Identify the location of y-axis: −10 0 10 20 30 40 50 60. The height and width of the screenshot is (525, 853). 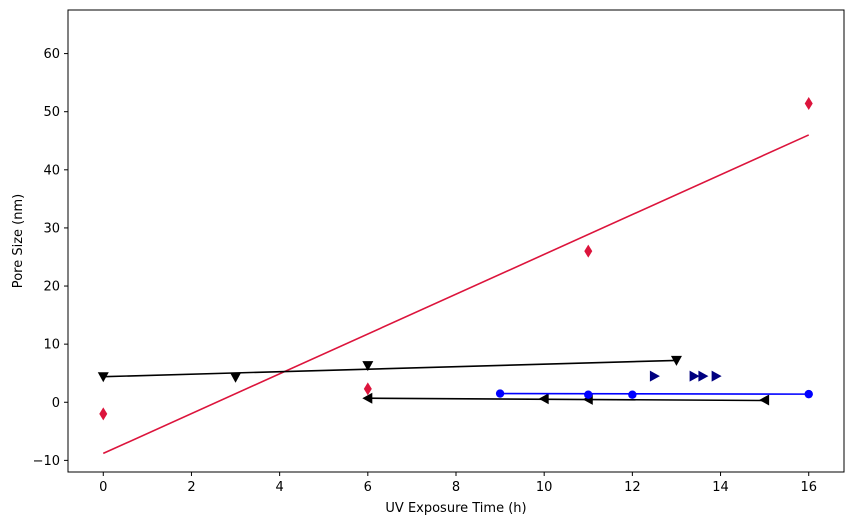
(50, 258).